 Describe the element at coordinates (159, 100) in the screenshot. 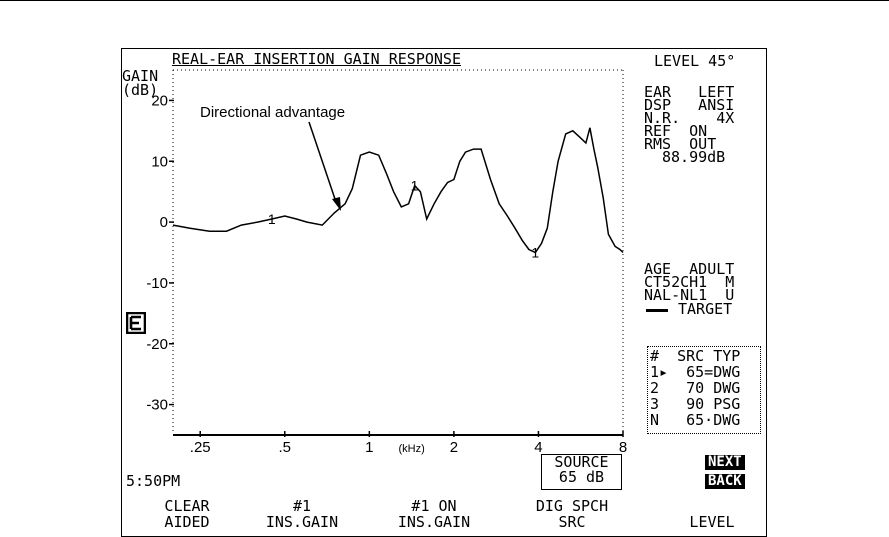

I see `y-tick-label: 20` at that location.